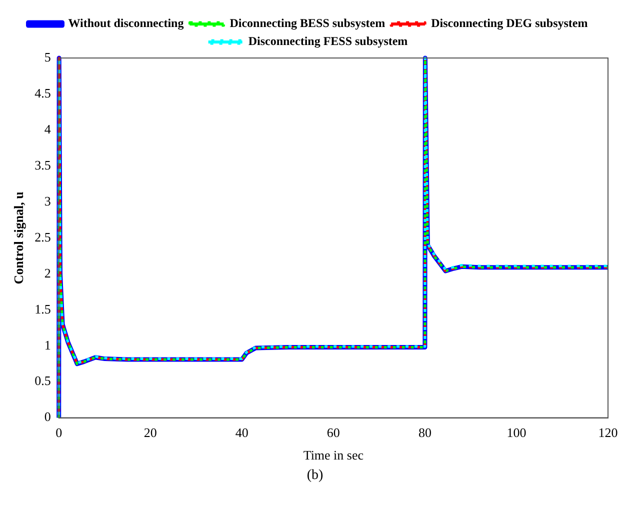 The height and width of the screenshot is (508, 630). Describe the element at coordinates (42, 236) in the screenshot. I see `y-tick-label: 2.5` at that location.